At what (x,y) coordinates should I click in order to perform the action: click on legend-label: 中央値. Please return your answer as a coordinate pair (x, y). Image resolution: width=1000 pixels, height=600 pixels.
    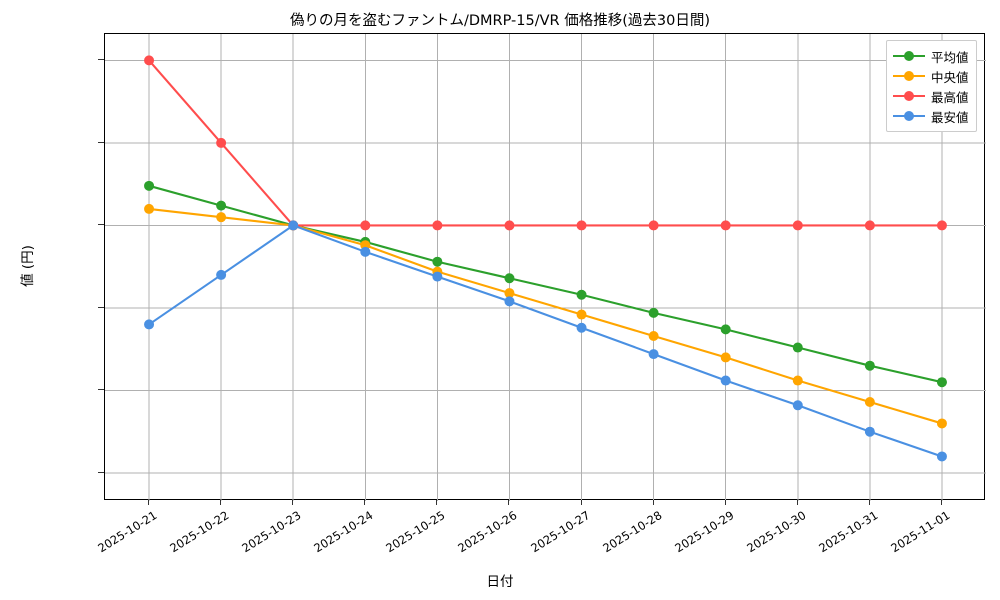
    Looking at the image, I should click on (950, 77).